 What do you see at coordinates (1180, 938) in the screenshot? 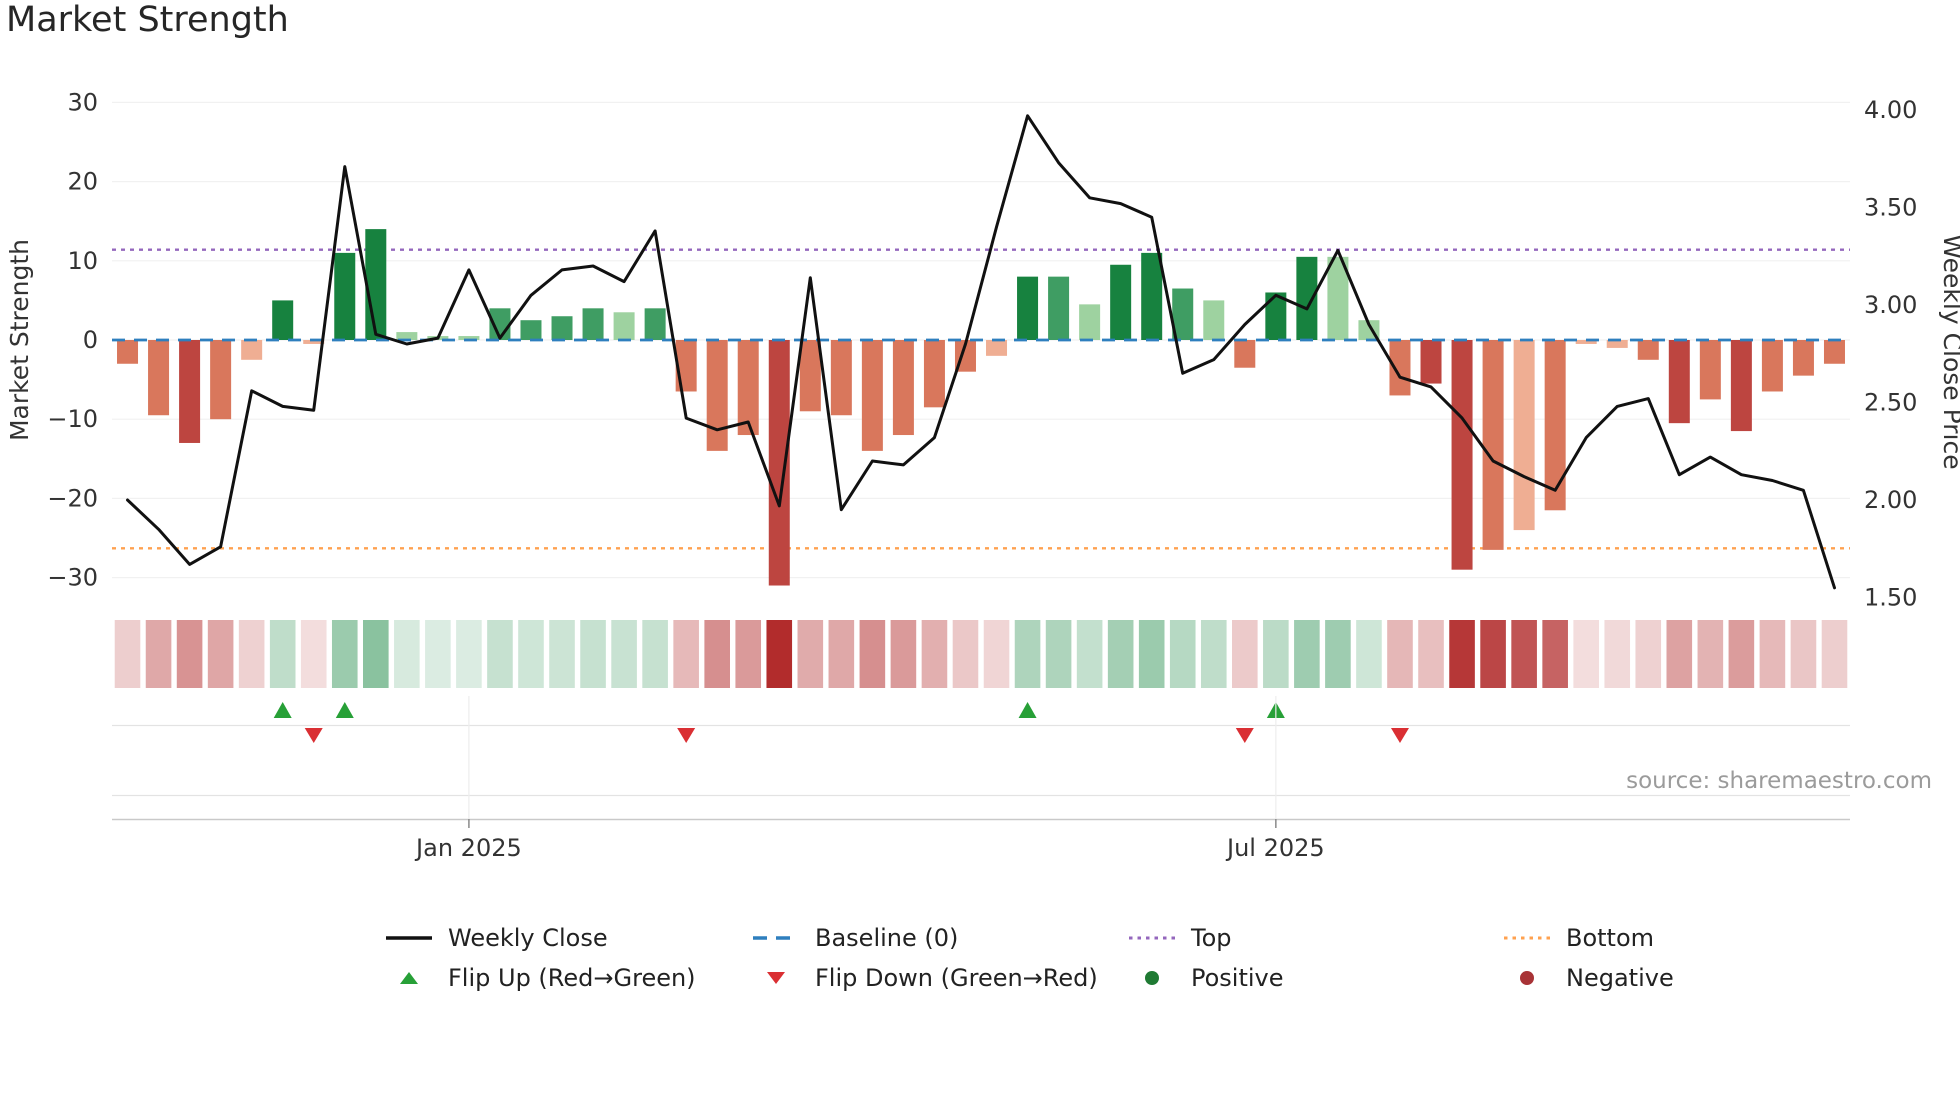
I see `legend-item-top: Top` at bounding box center [1180, 938].